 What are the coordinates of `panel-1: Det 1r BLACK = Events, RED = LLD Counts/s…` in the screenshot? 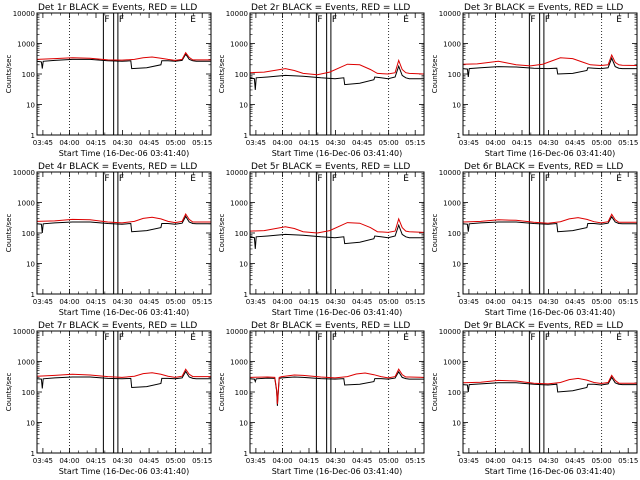 It's located at (108, 80).